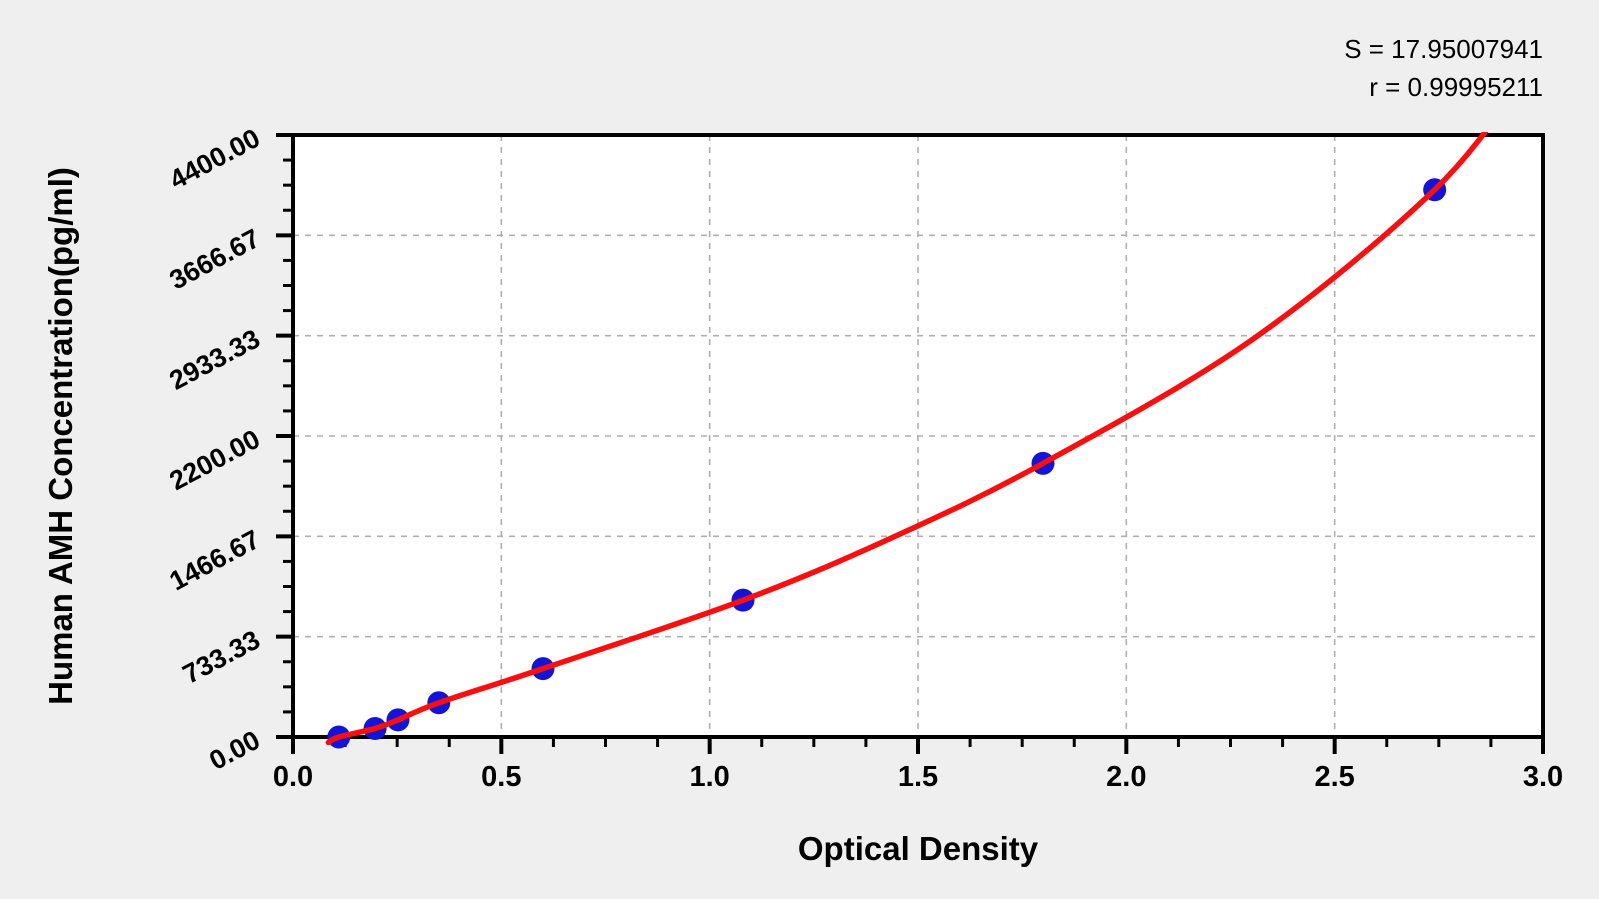 This screenshot has height=899, width=1599. What do you see at coordinates (1543, 777) in the screenshot?
I see `x-tick-label: 3.0` at bounding box center [1543, 777].